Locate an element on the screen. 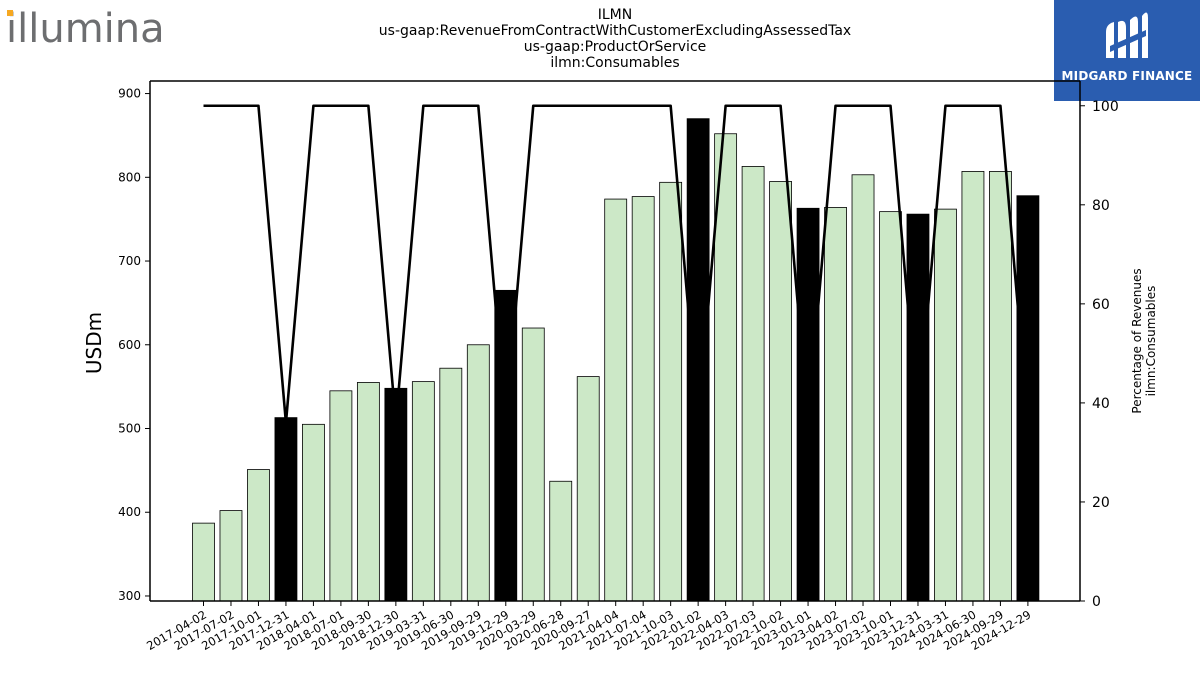  y-tick-label: 700 is located at coordinates (129, 261).